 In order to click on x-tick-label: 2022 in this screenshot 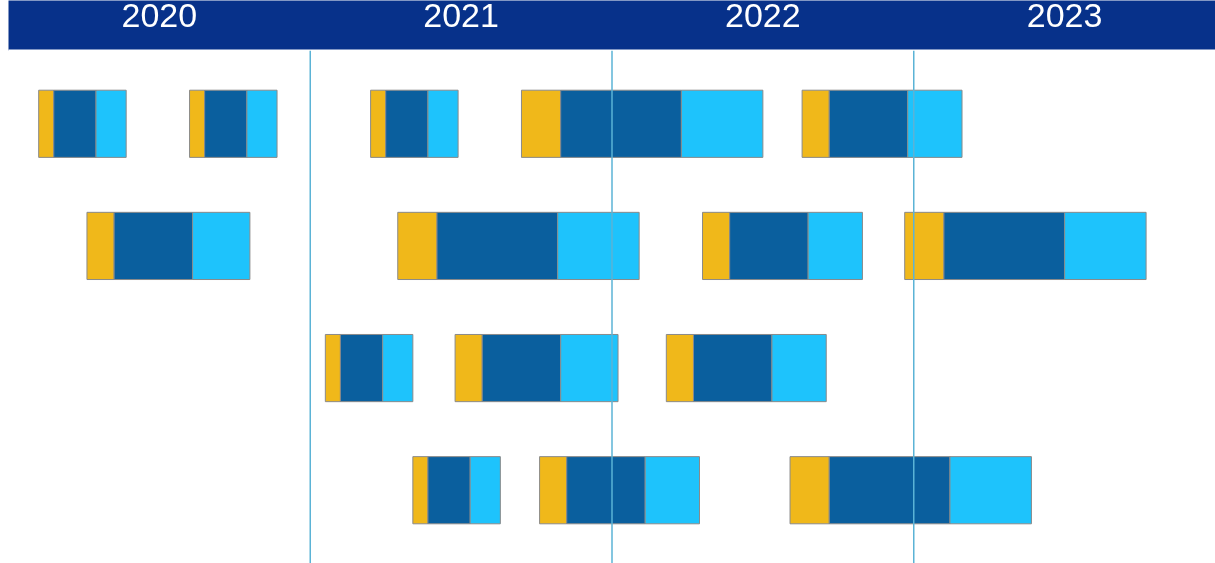, I will do `click(763, 17)`.